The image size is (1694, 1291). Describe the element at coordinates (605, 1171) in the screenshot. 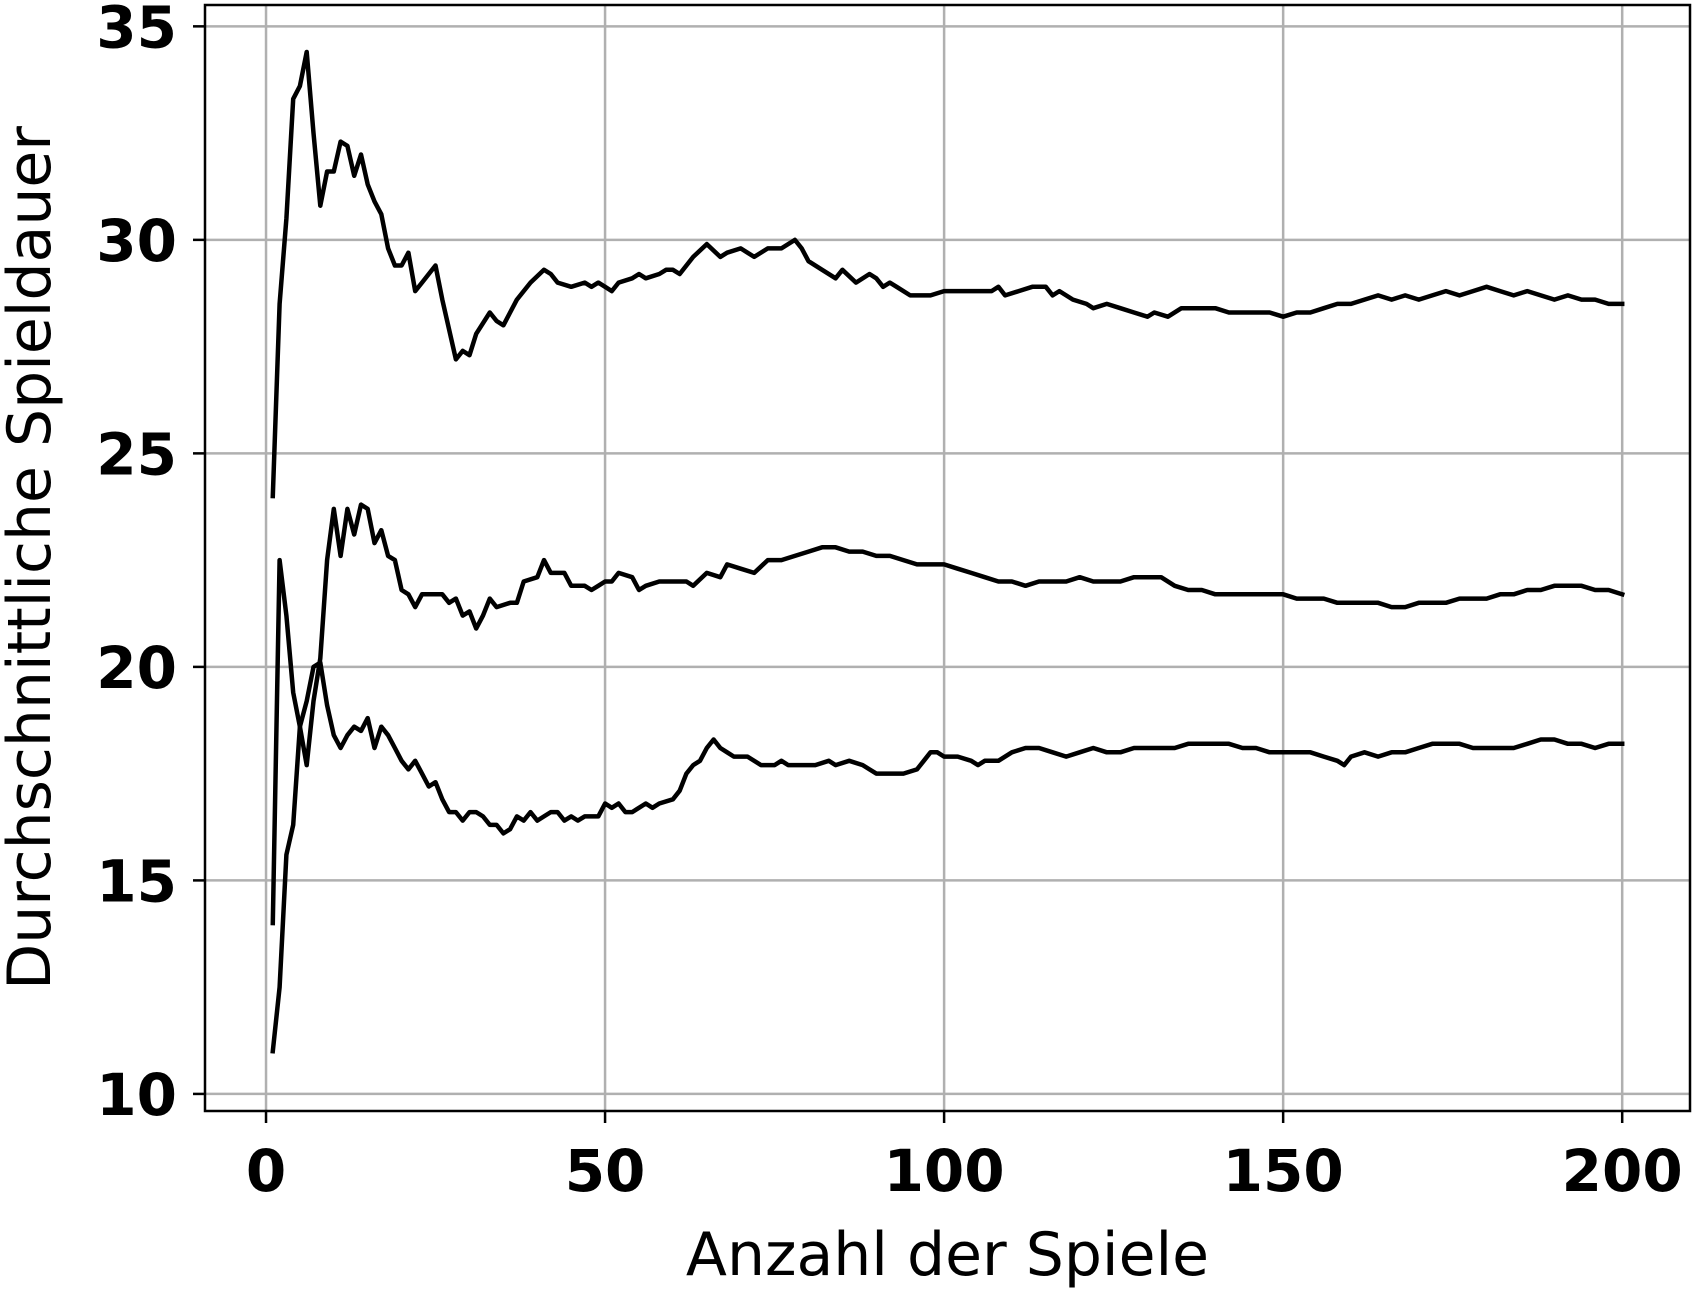

I see `x-tick-label: 50` at that location.